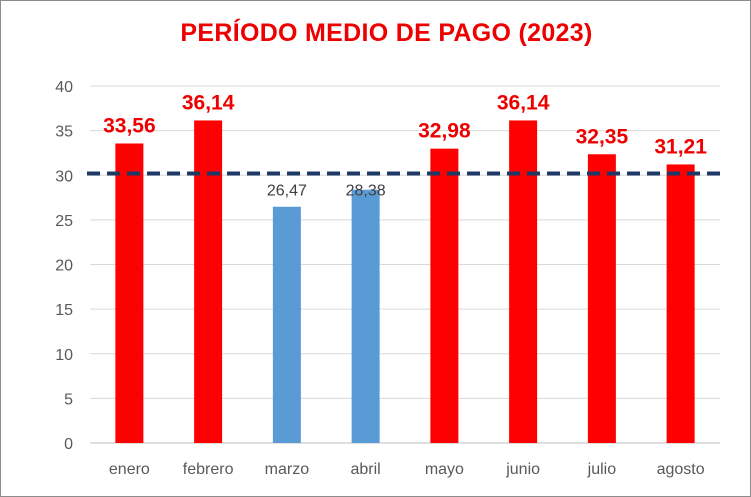 The height and width of the screenshot is (497, 751). I want to click on y-tick-label: 10, so click(64, 355).